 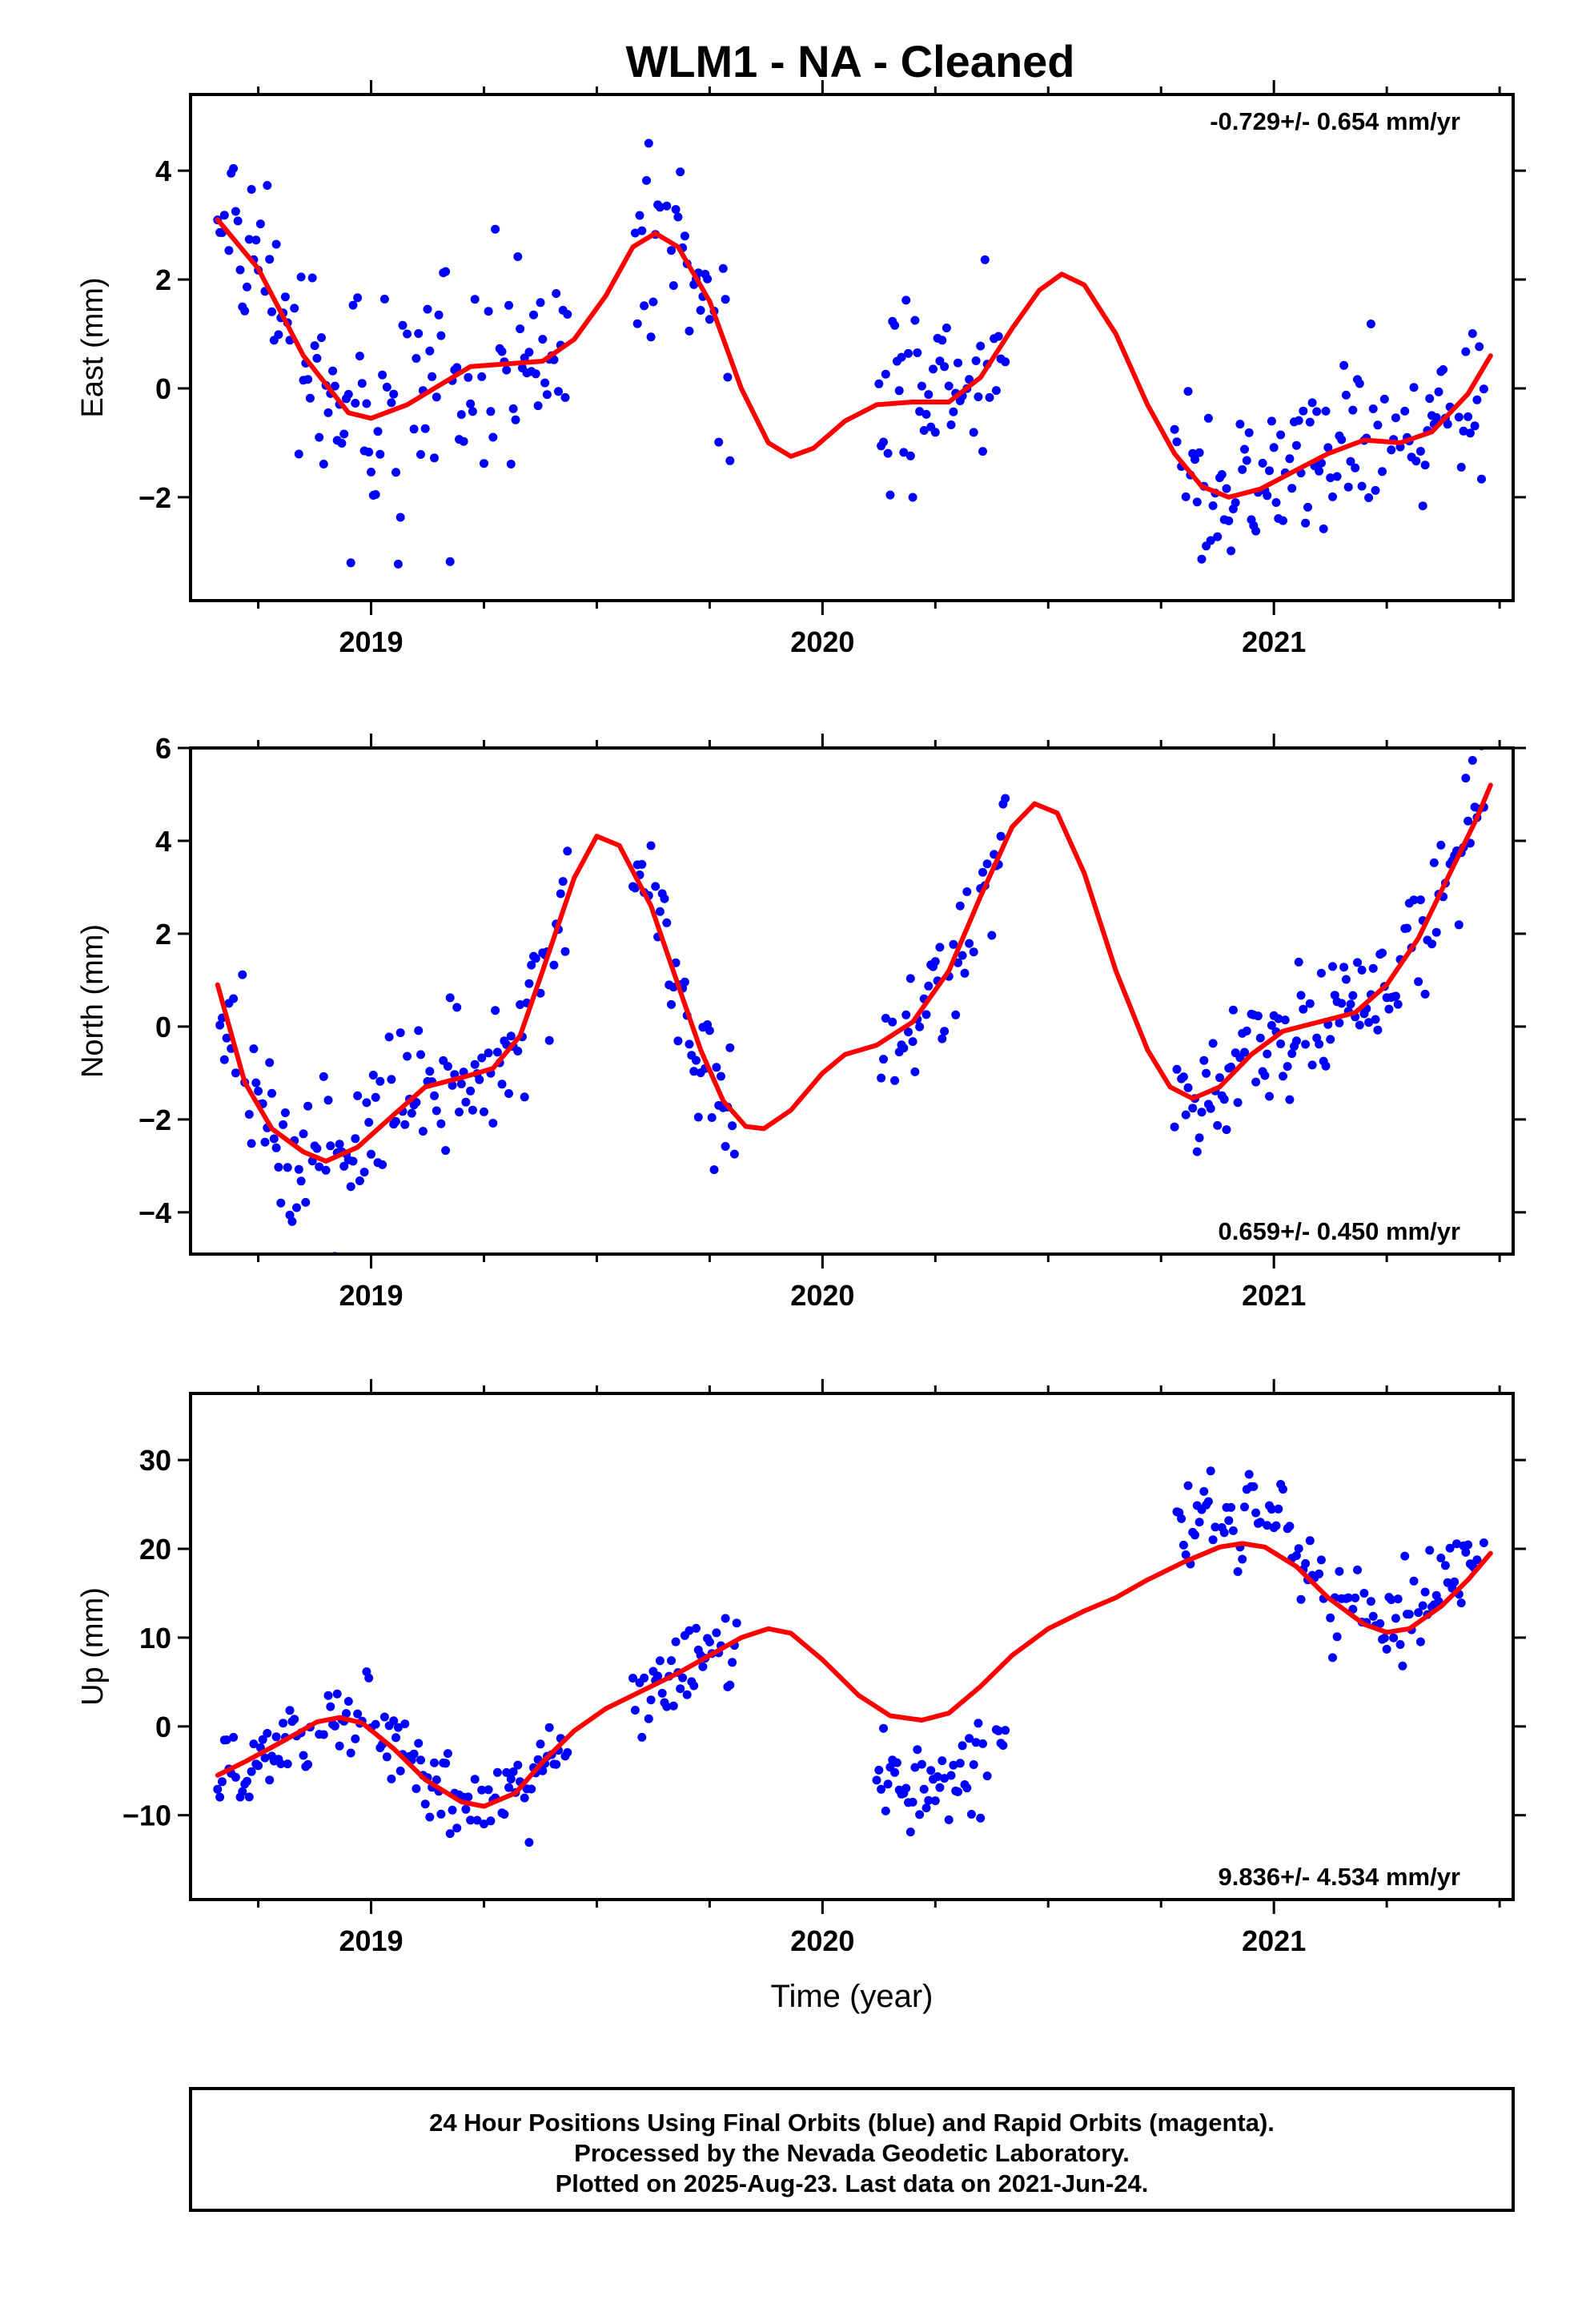 What do you see at coordinates (854, 973) in the screenshot?
I see `north-fit-line` at bounding box center [854, 973].